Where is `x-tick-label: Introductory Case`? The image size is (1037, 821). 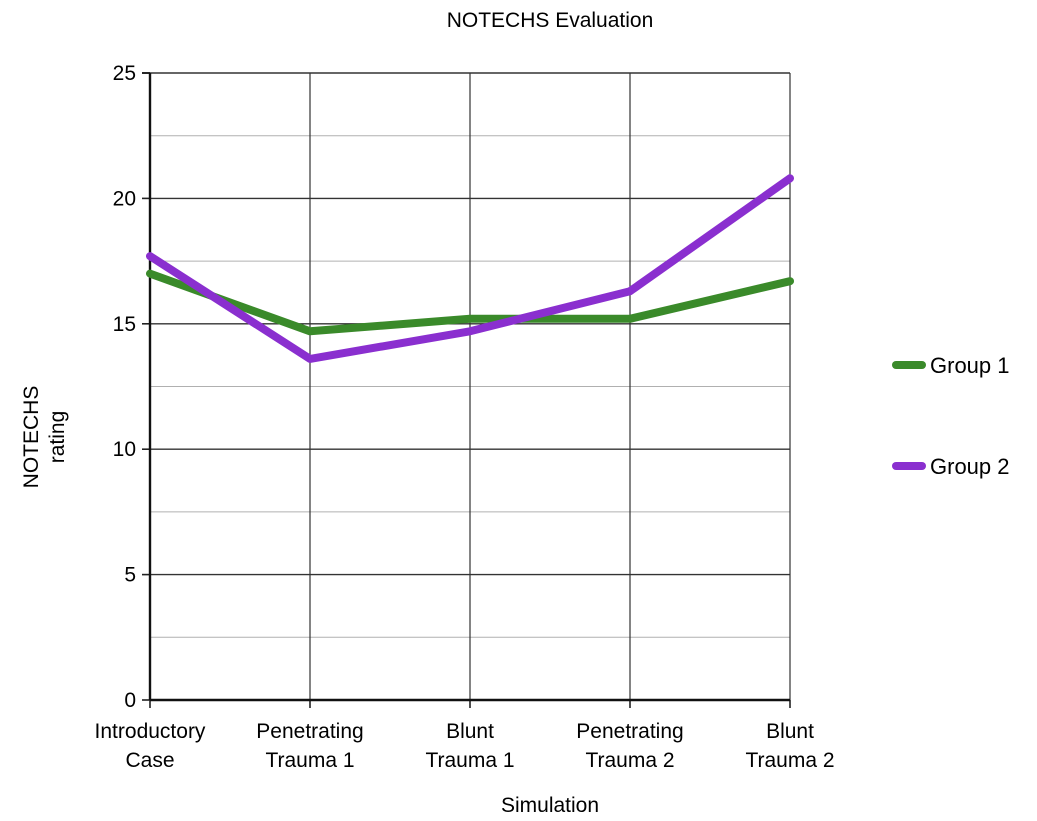 x-tick-label: Introductory Case is located at coordinates (150, 746).